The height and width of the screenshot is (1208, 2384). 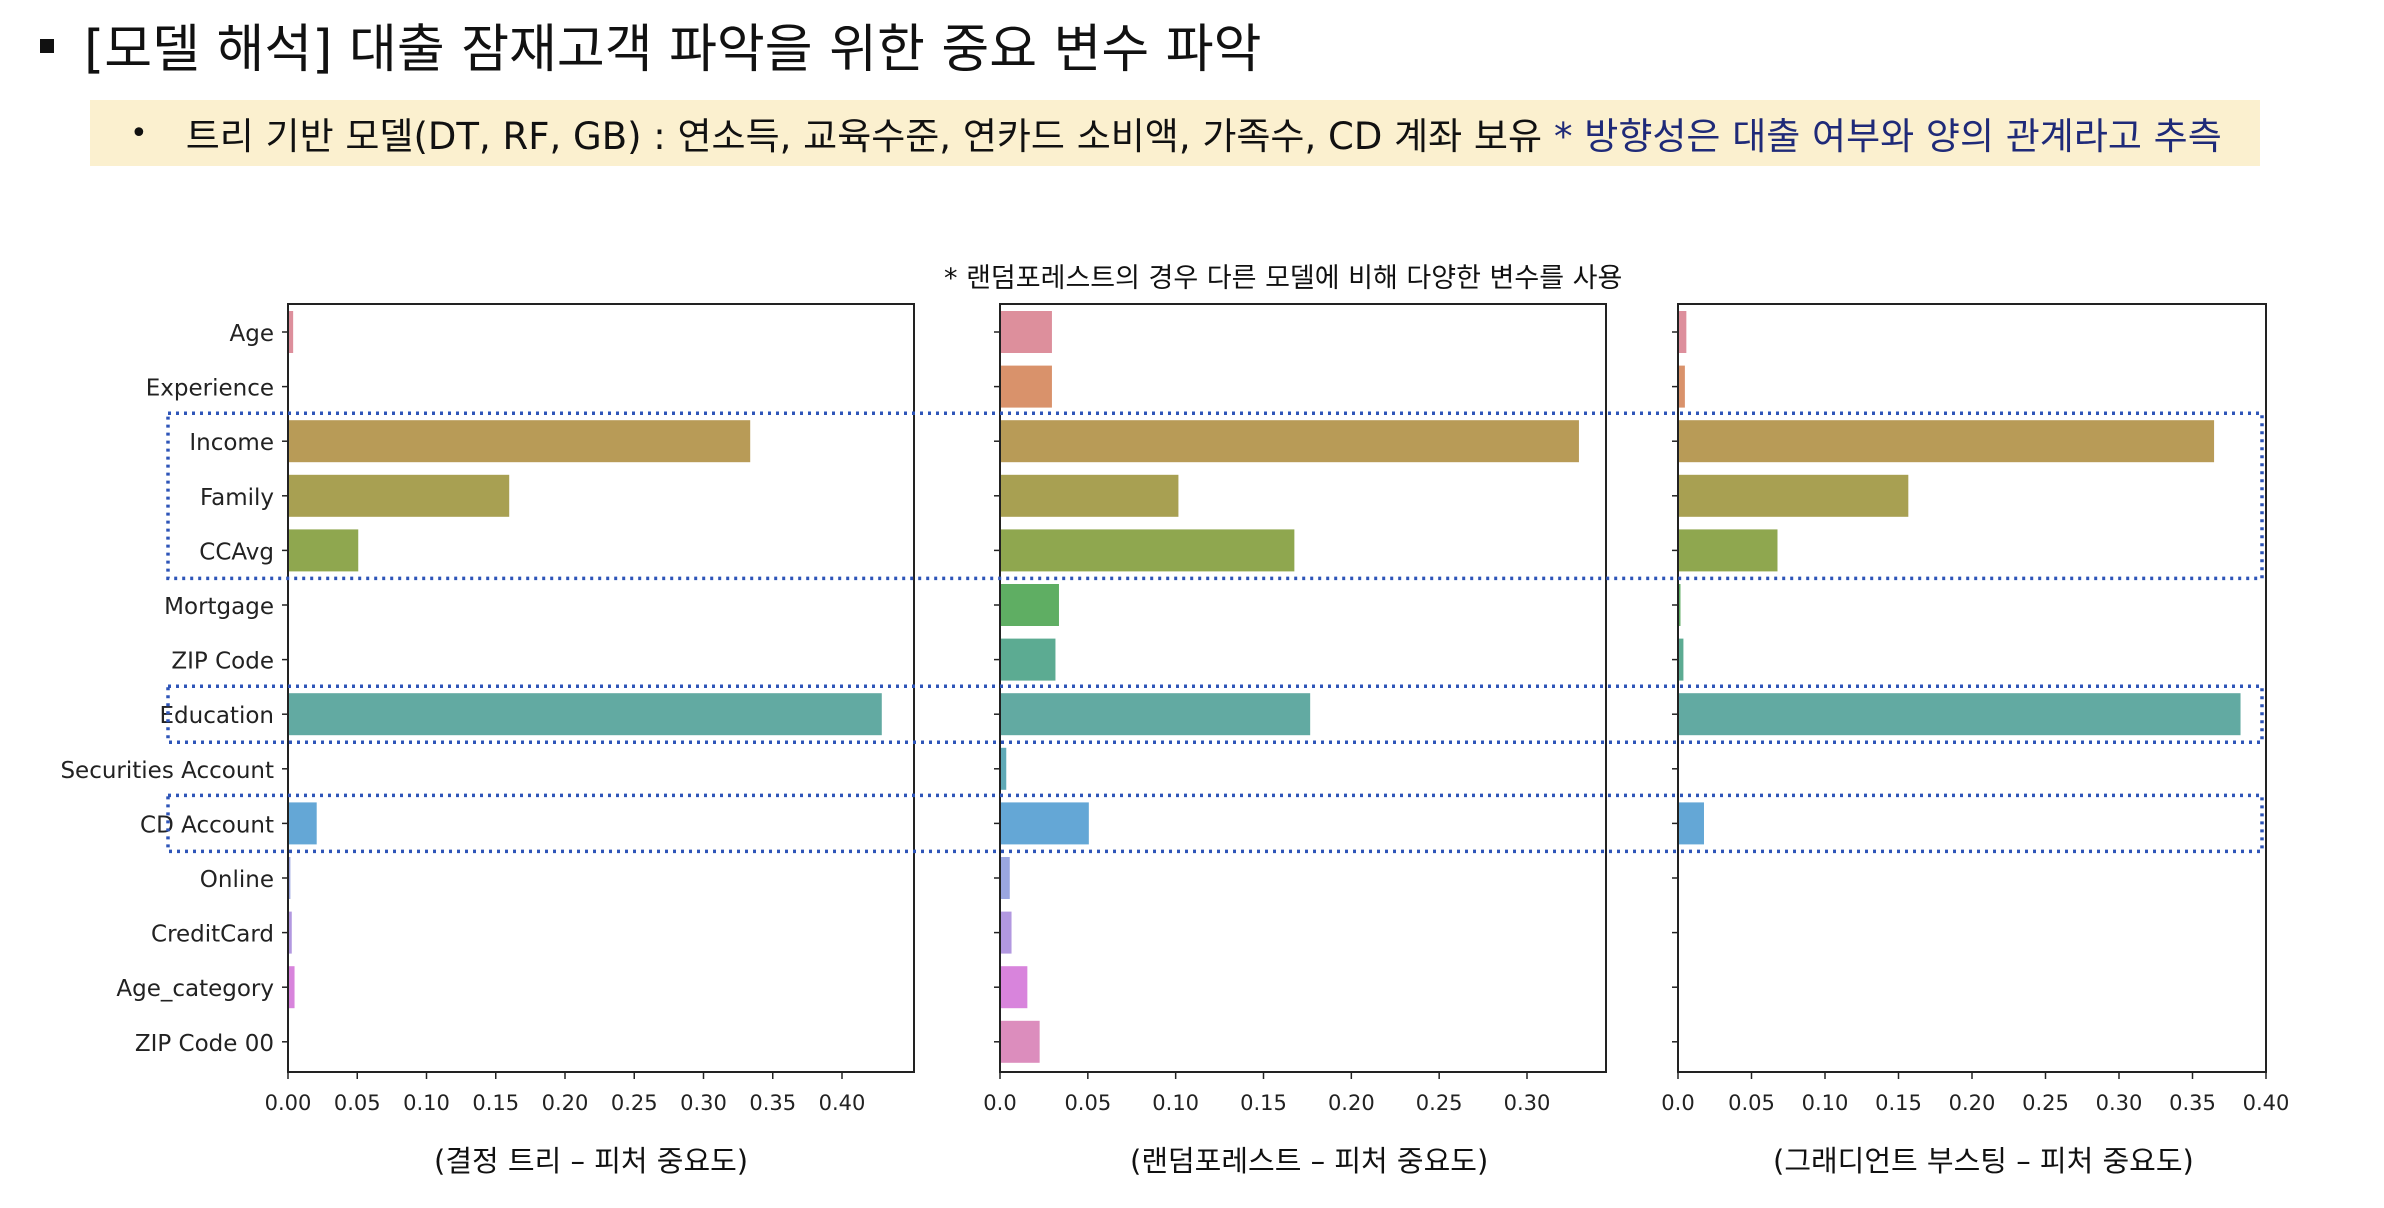 I want to click on dt-xtick-label-0-30: 0.30, so click(x=703, y=1103).